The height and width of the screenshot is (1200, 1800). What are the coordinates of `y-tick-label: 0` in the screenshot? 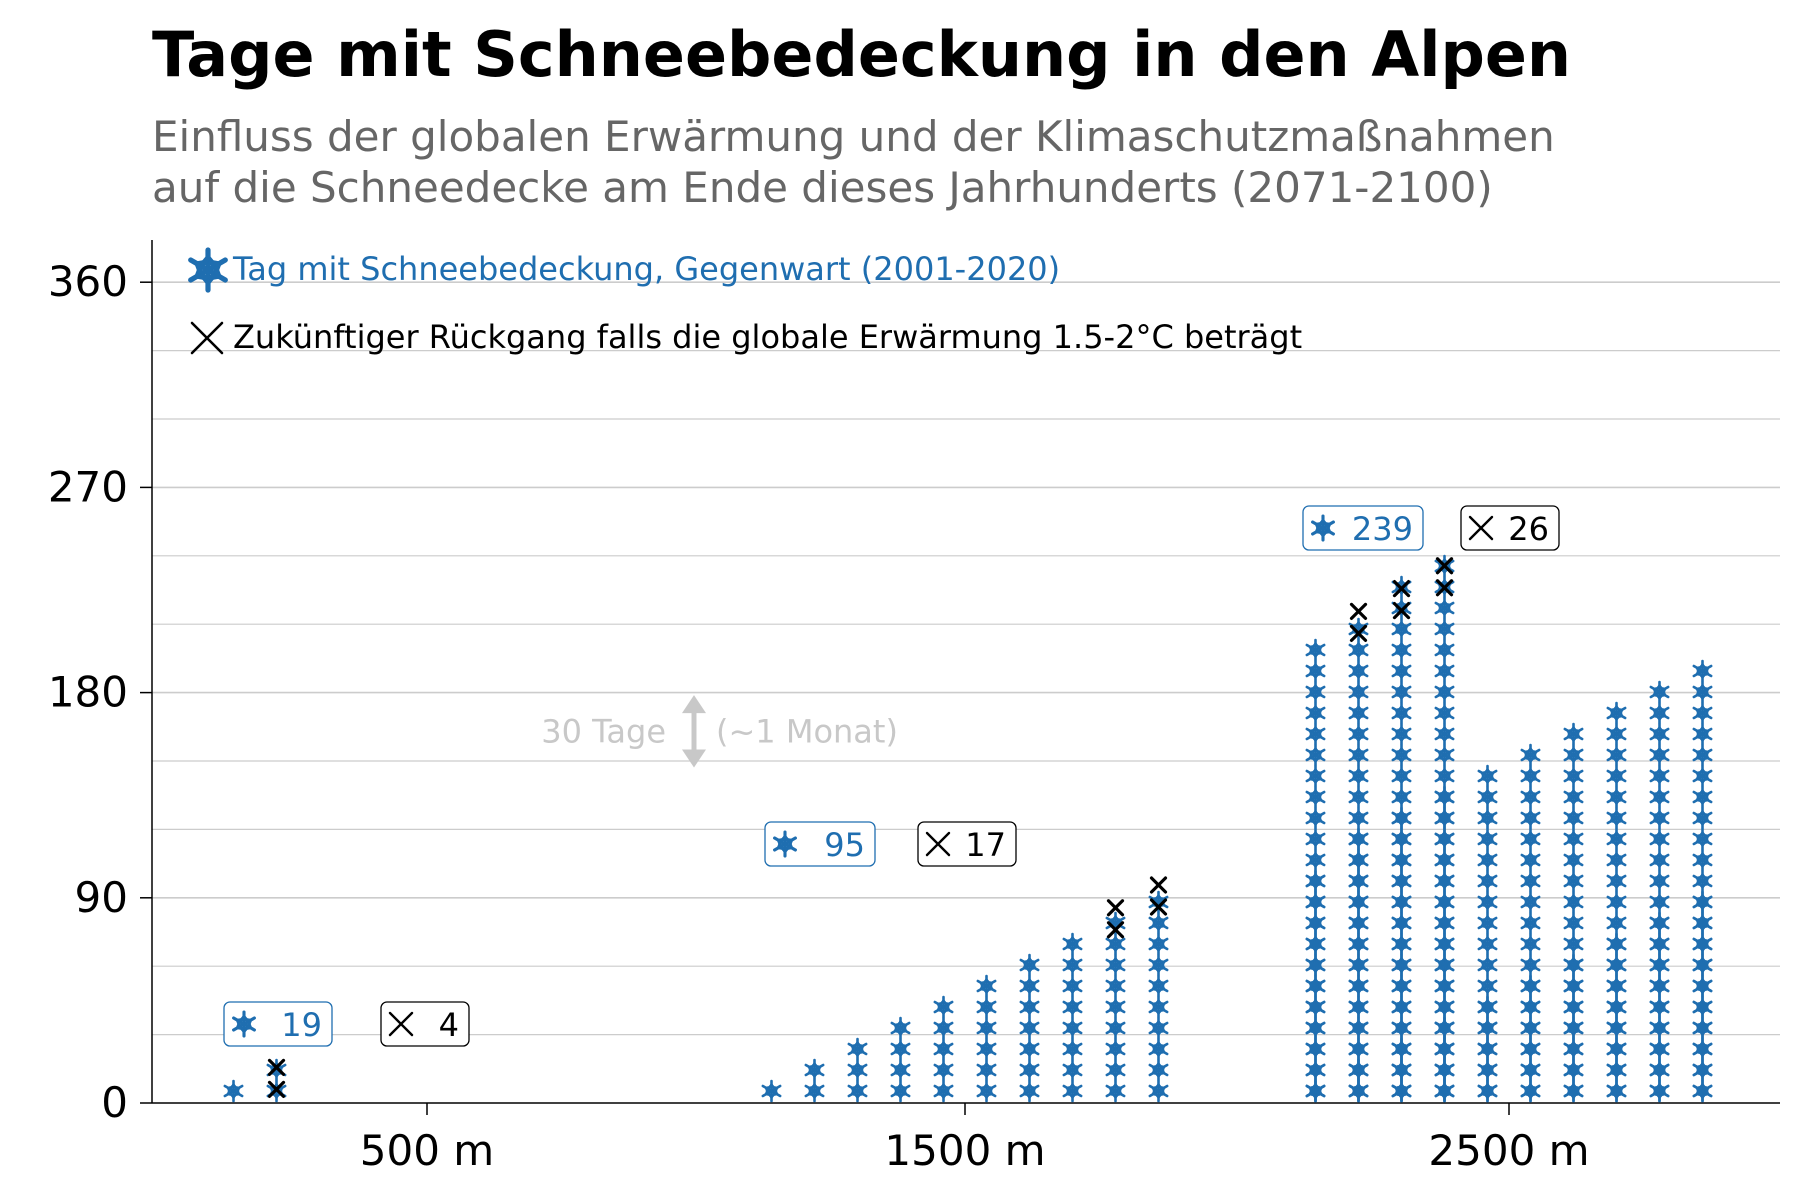 It's located at (114, 1102).